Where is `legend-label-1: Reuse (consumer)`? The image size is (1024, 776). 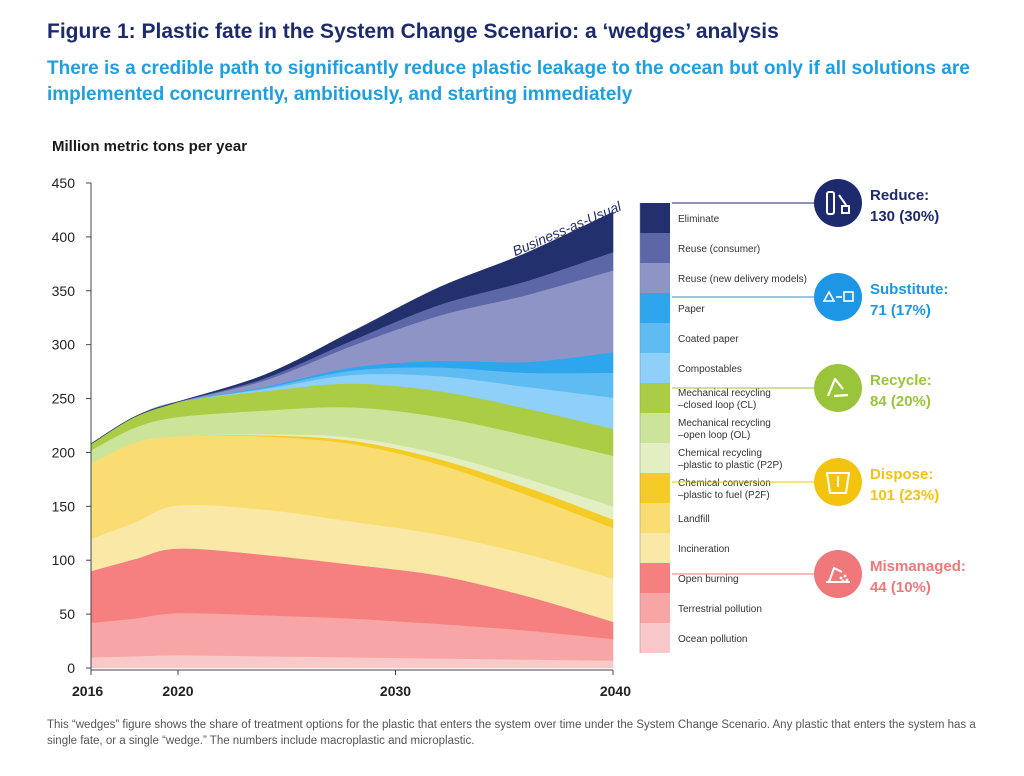
legend-label-1: Reuse (consumer) is located at coordinates (719, 249).